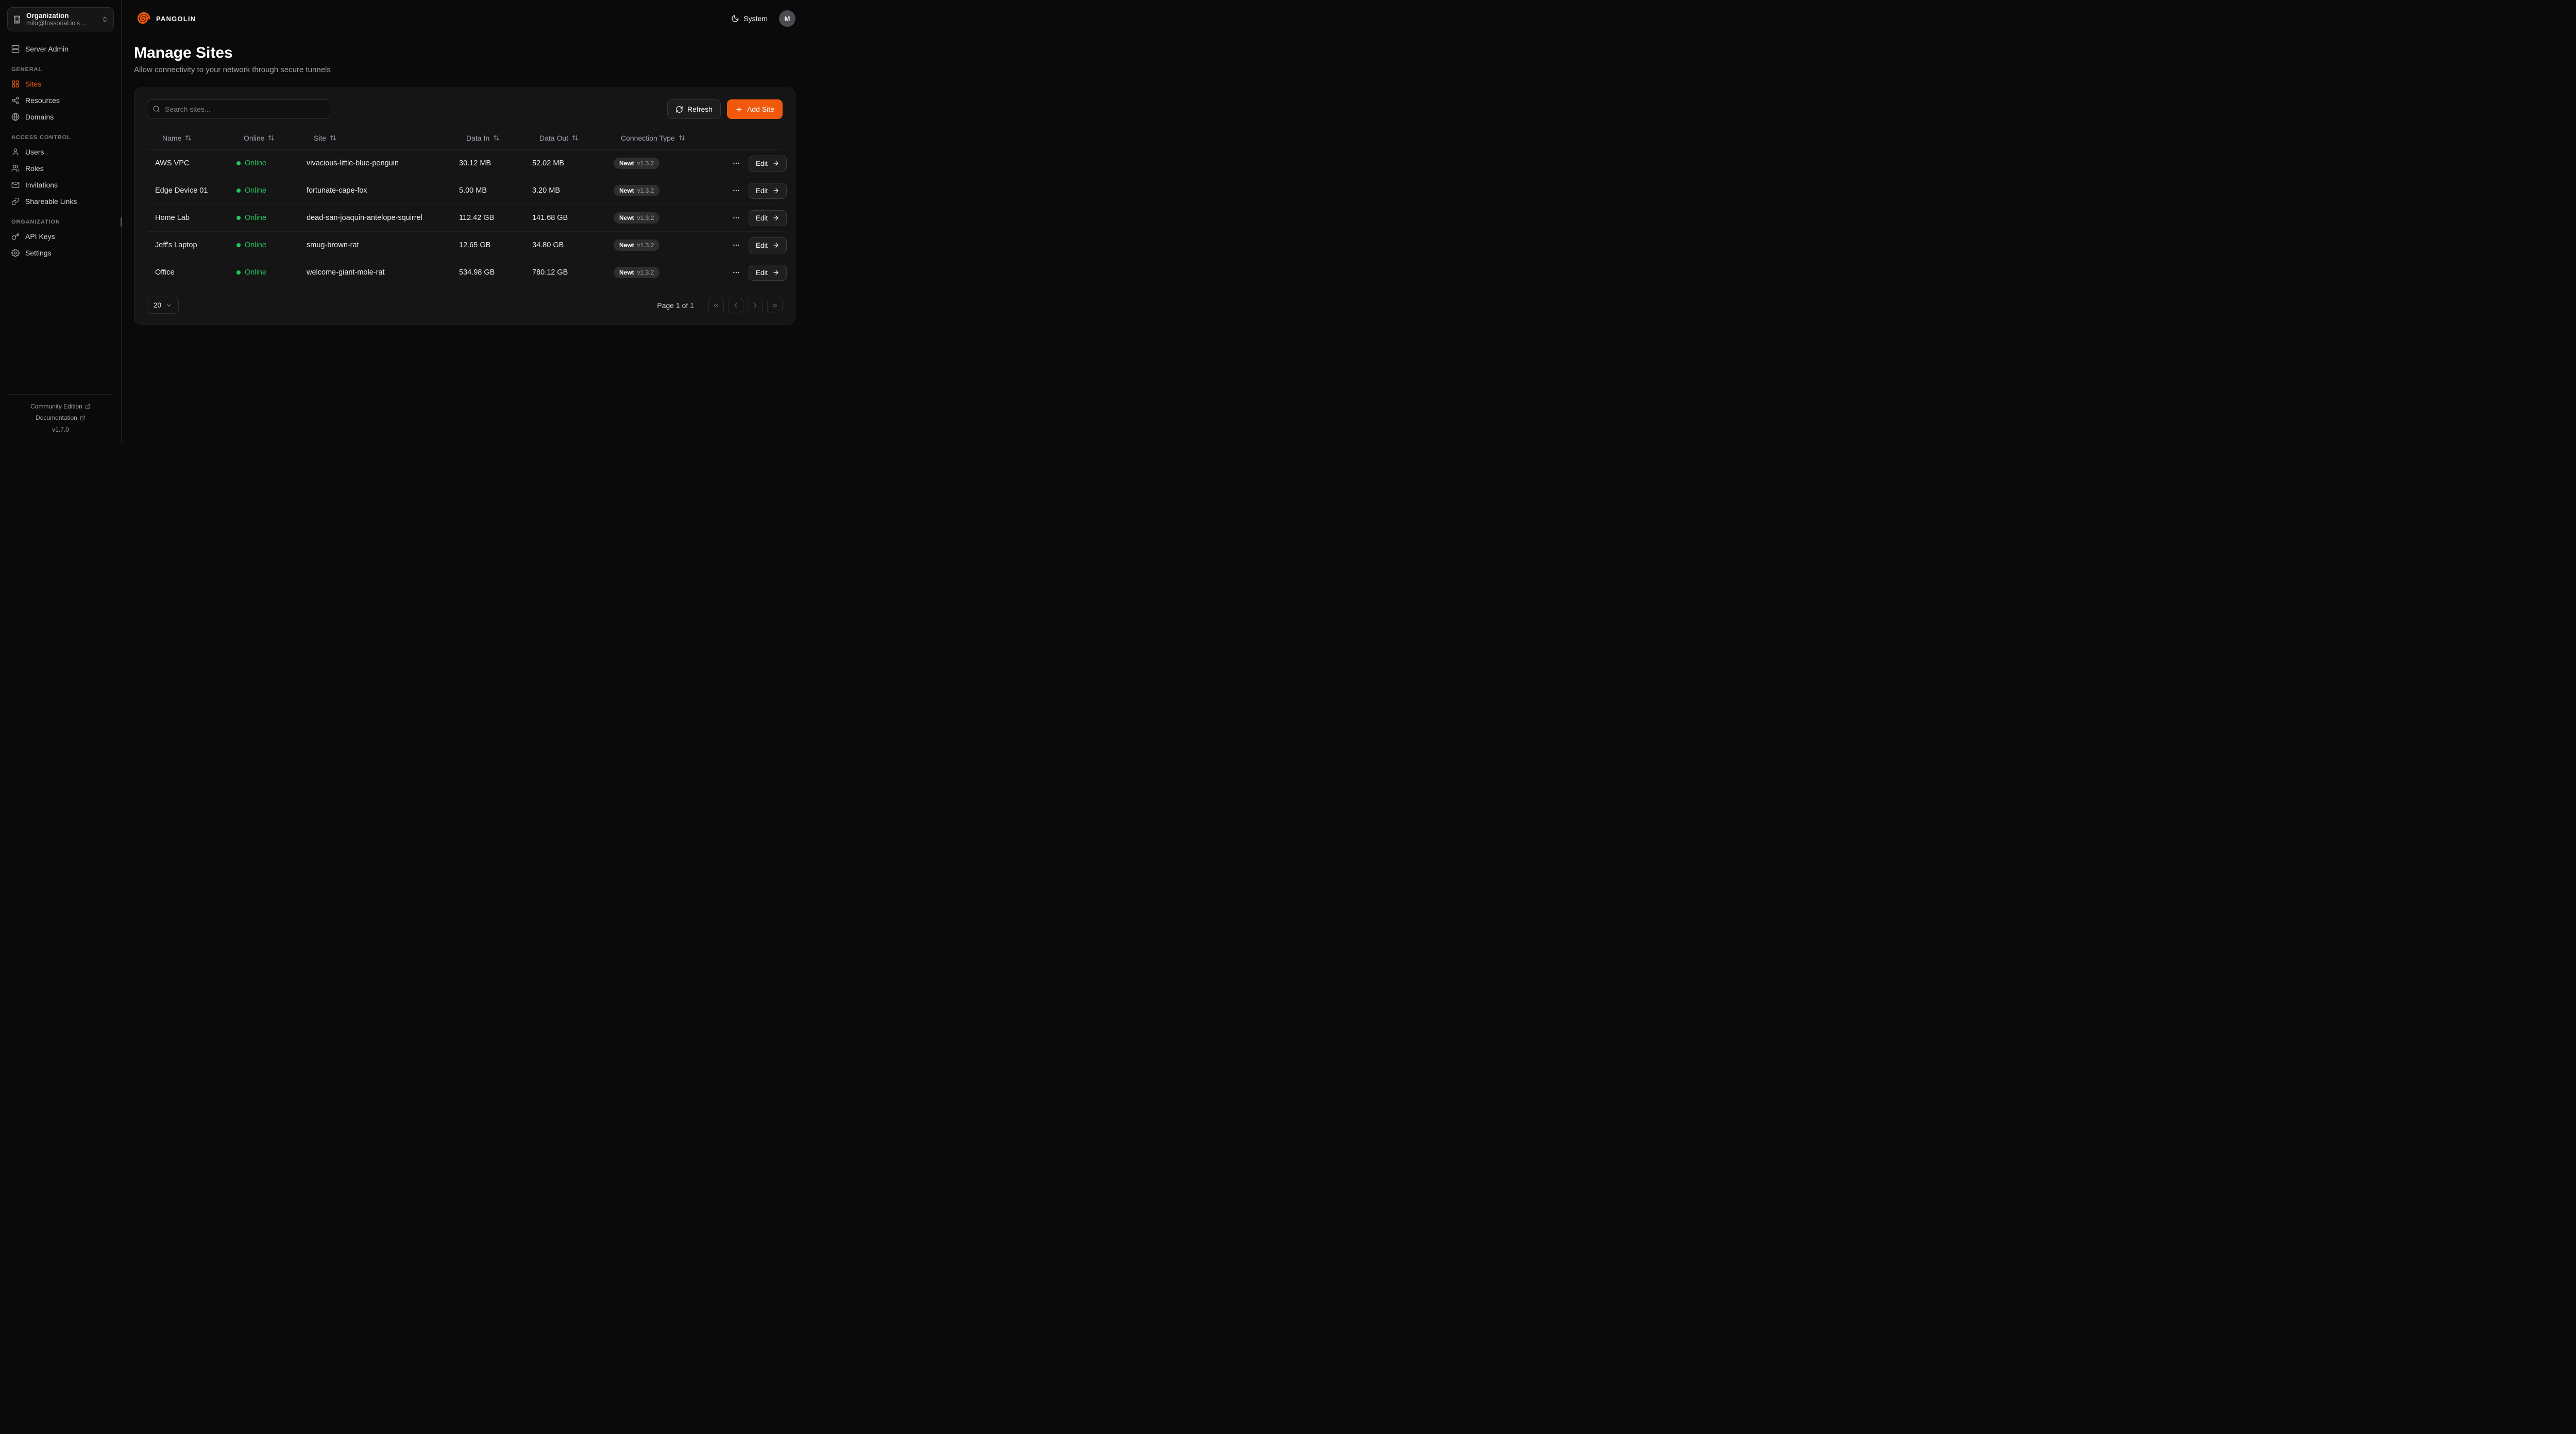  Describe the element at coordinates (325, 138) in the screenshot. I see `column-header-site: Site` at that location.